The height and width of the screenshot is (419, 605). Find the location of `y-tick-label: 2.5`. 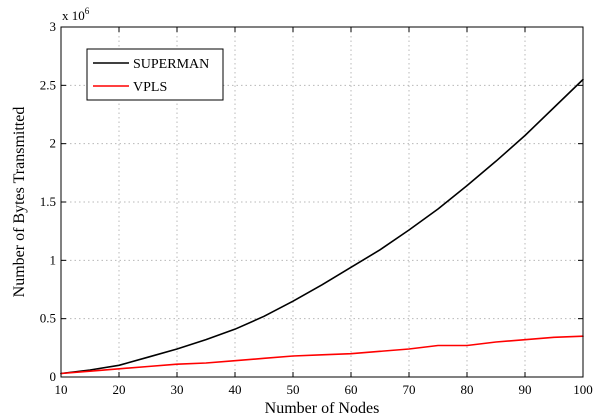

y-tick-label: 2.5 is located at coordinates (48, 84).